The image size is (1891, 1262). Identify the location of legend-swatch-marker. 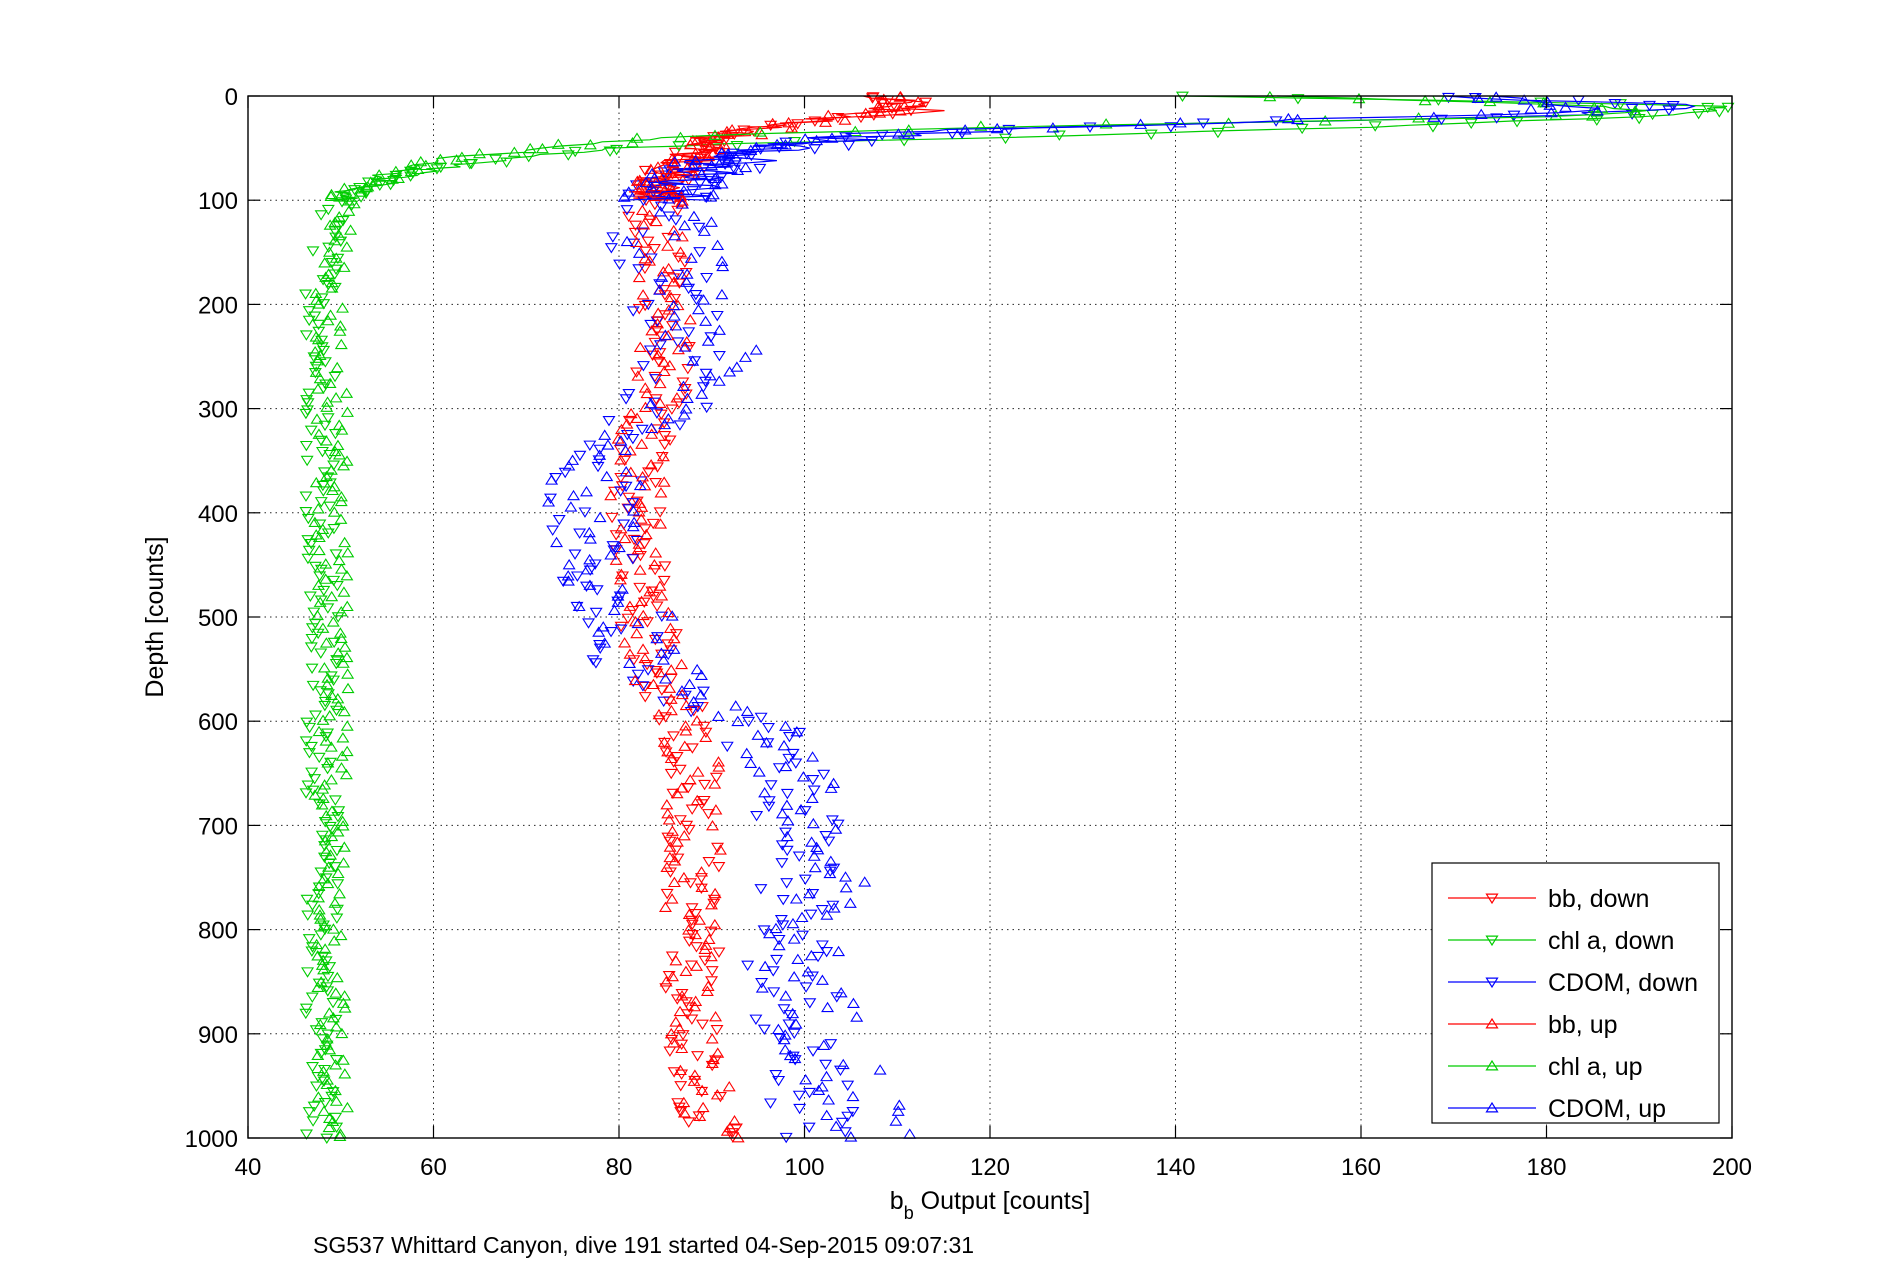
(1492, 899).